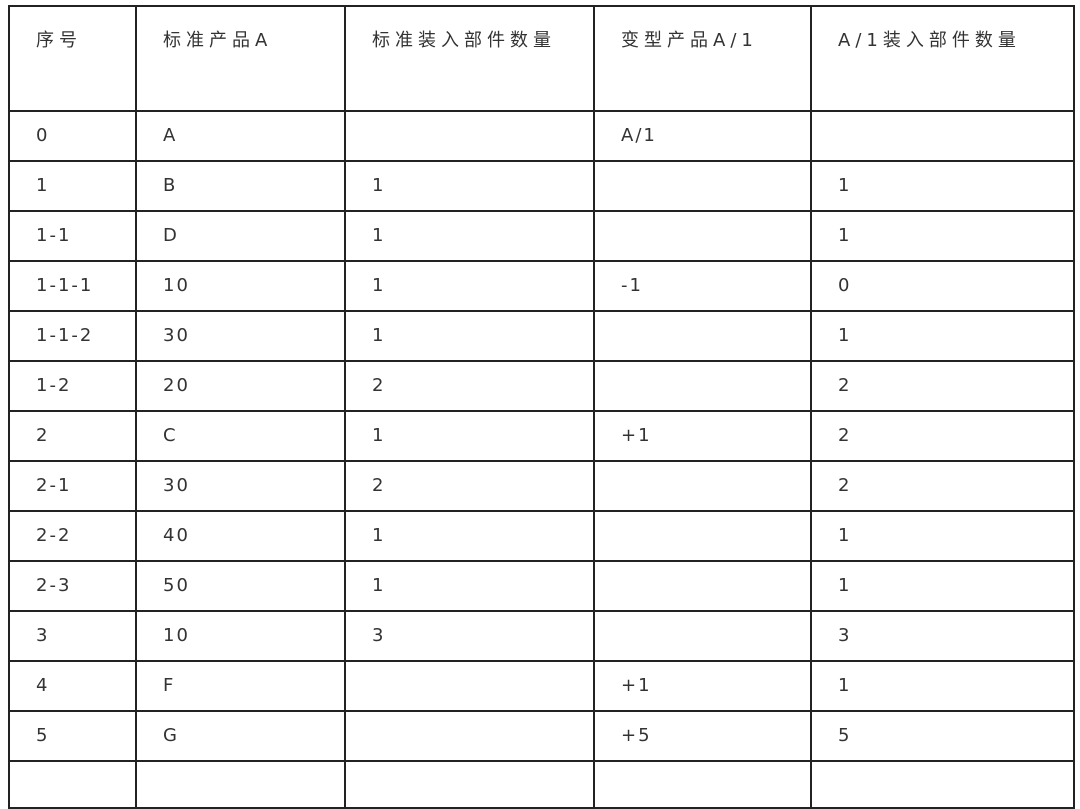 The image size is (1080, 809). I want to click on cell-index: 3, so click(72, 636).